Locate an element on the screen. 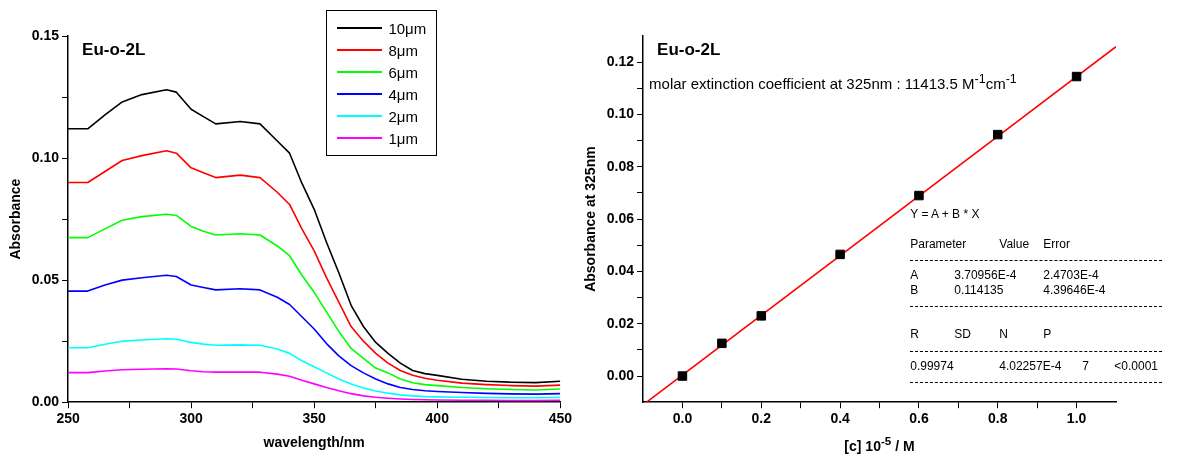 The image size is (1184, 461). x-tick-label: 0.0 is located at coordinates (682, 418).